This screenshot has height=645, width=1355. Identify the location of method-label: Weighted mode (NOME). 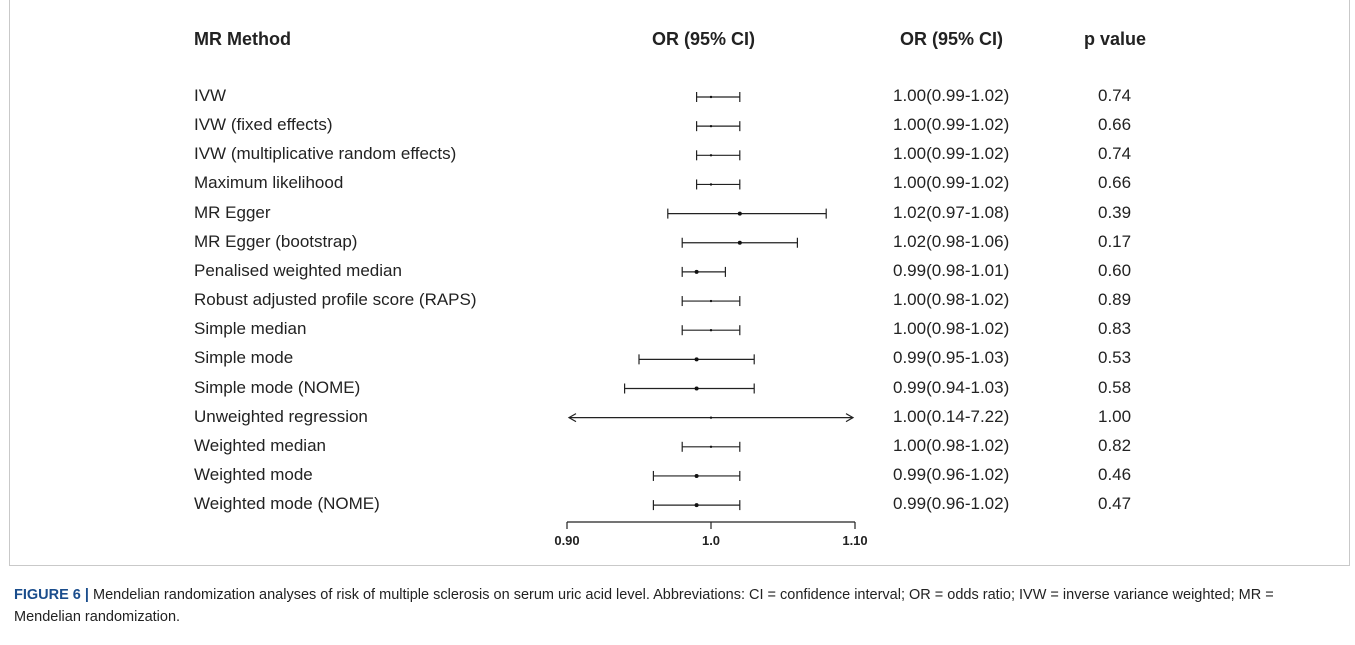
(287, 504).